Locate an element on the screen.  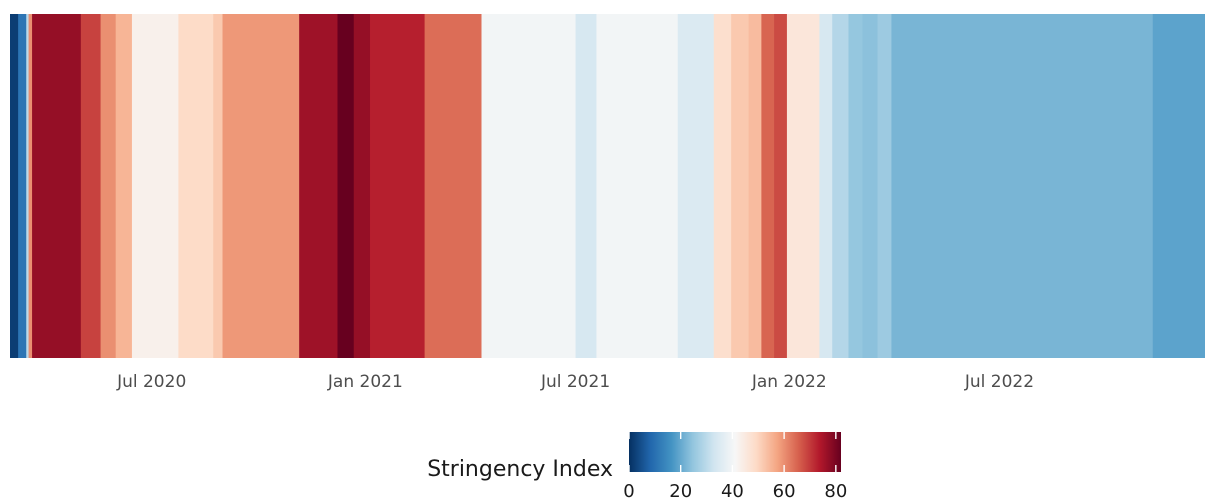
x-tick-label: Jul 2021 is located at coordinates (575, 382).